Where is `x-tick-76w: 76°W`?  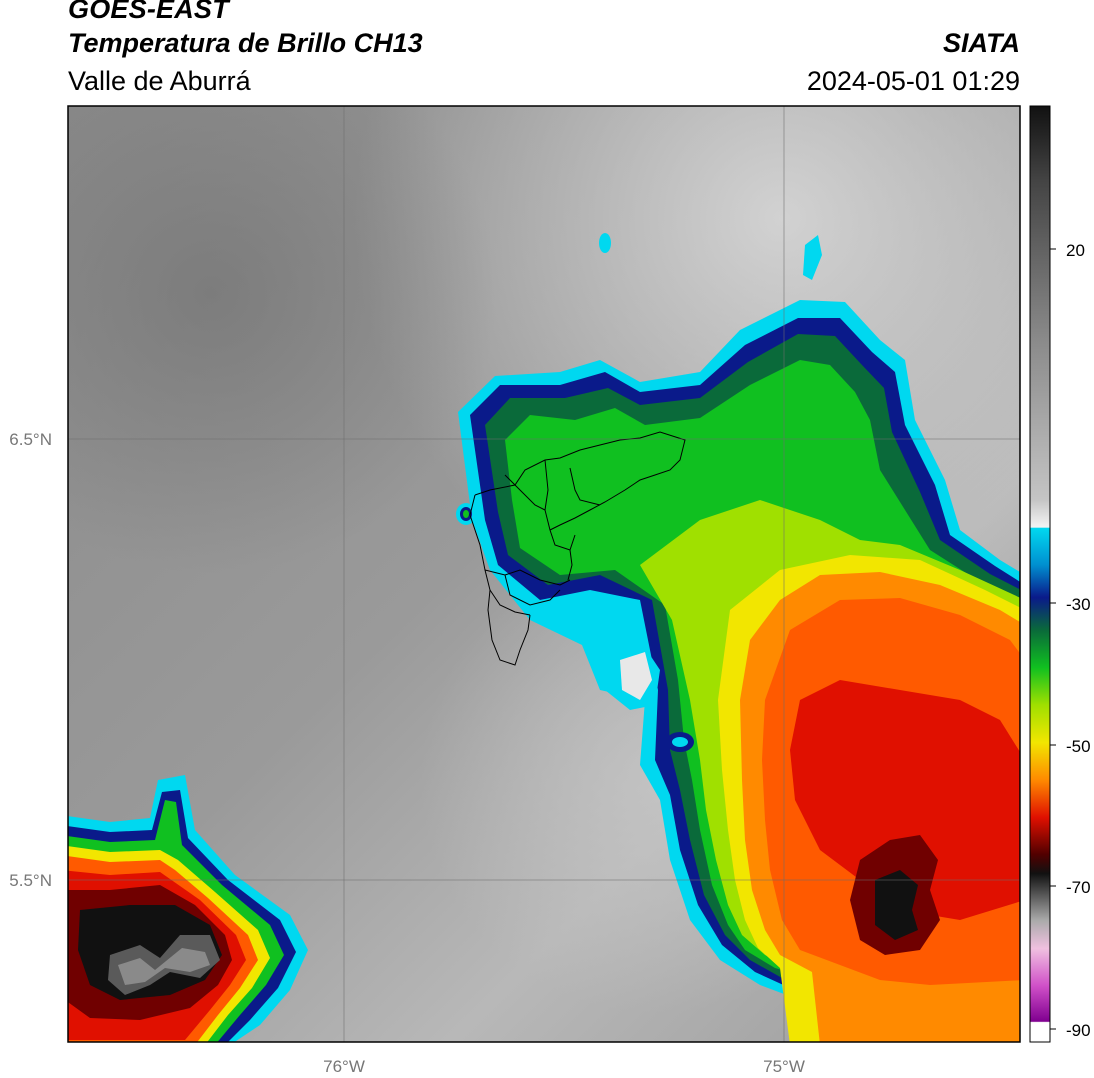 x-tick-76w: 76°W is located at coordinates (344, 1066).